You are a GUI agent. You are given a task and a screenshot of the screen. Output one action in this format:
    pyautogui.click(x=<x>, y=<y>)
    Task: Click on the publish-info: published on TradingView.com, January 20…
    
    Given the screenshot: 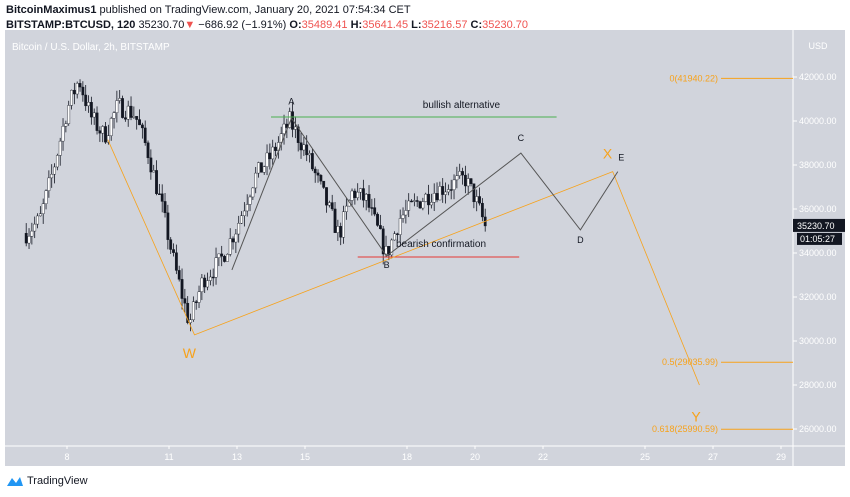 What is the action you would take?
    pyautogui.click(x=255, y=10)
    